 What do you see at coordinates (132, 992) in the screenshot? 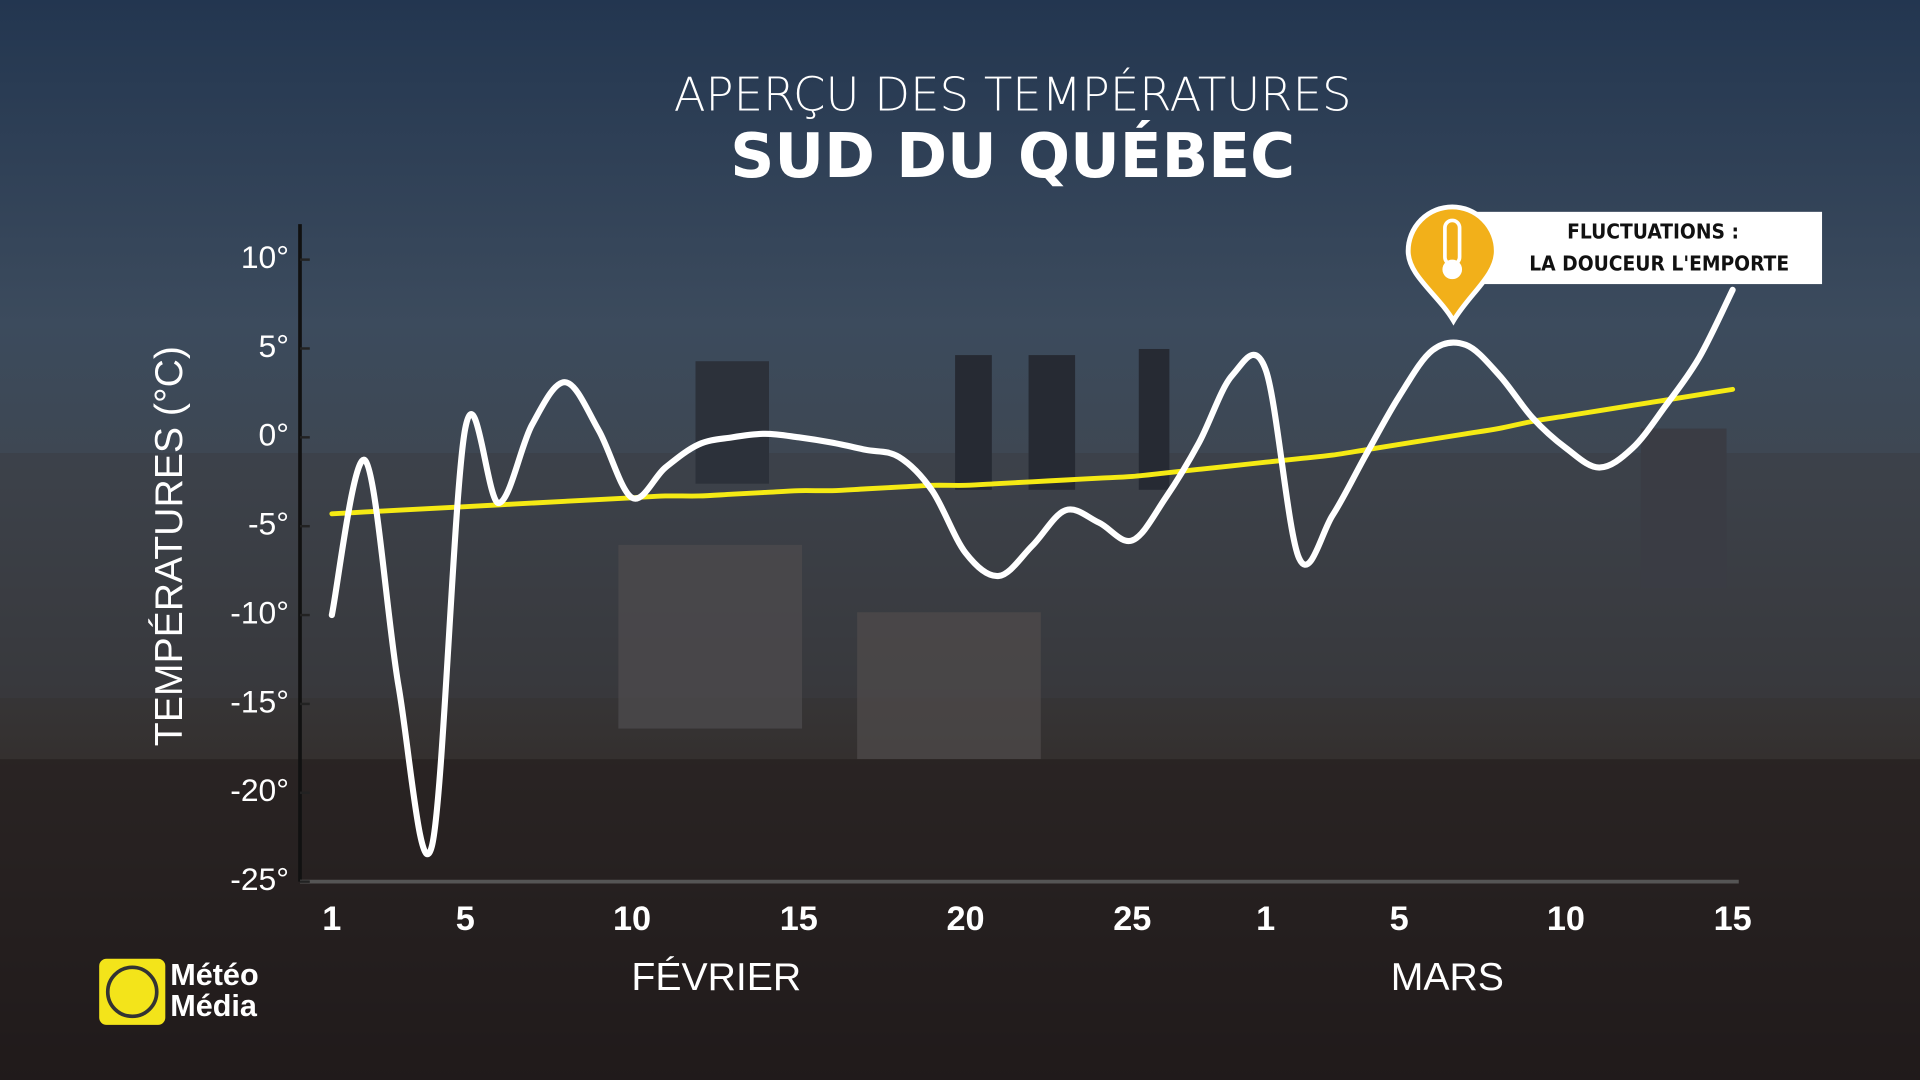
I see `logo-globe` at bounding box center [132, 992].